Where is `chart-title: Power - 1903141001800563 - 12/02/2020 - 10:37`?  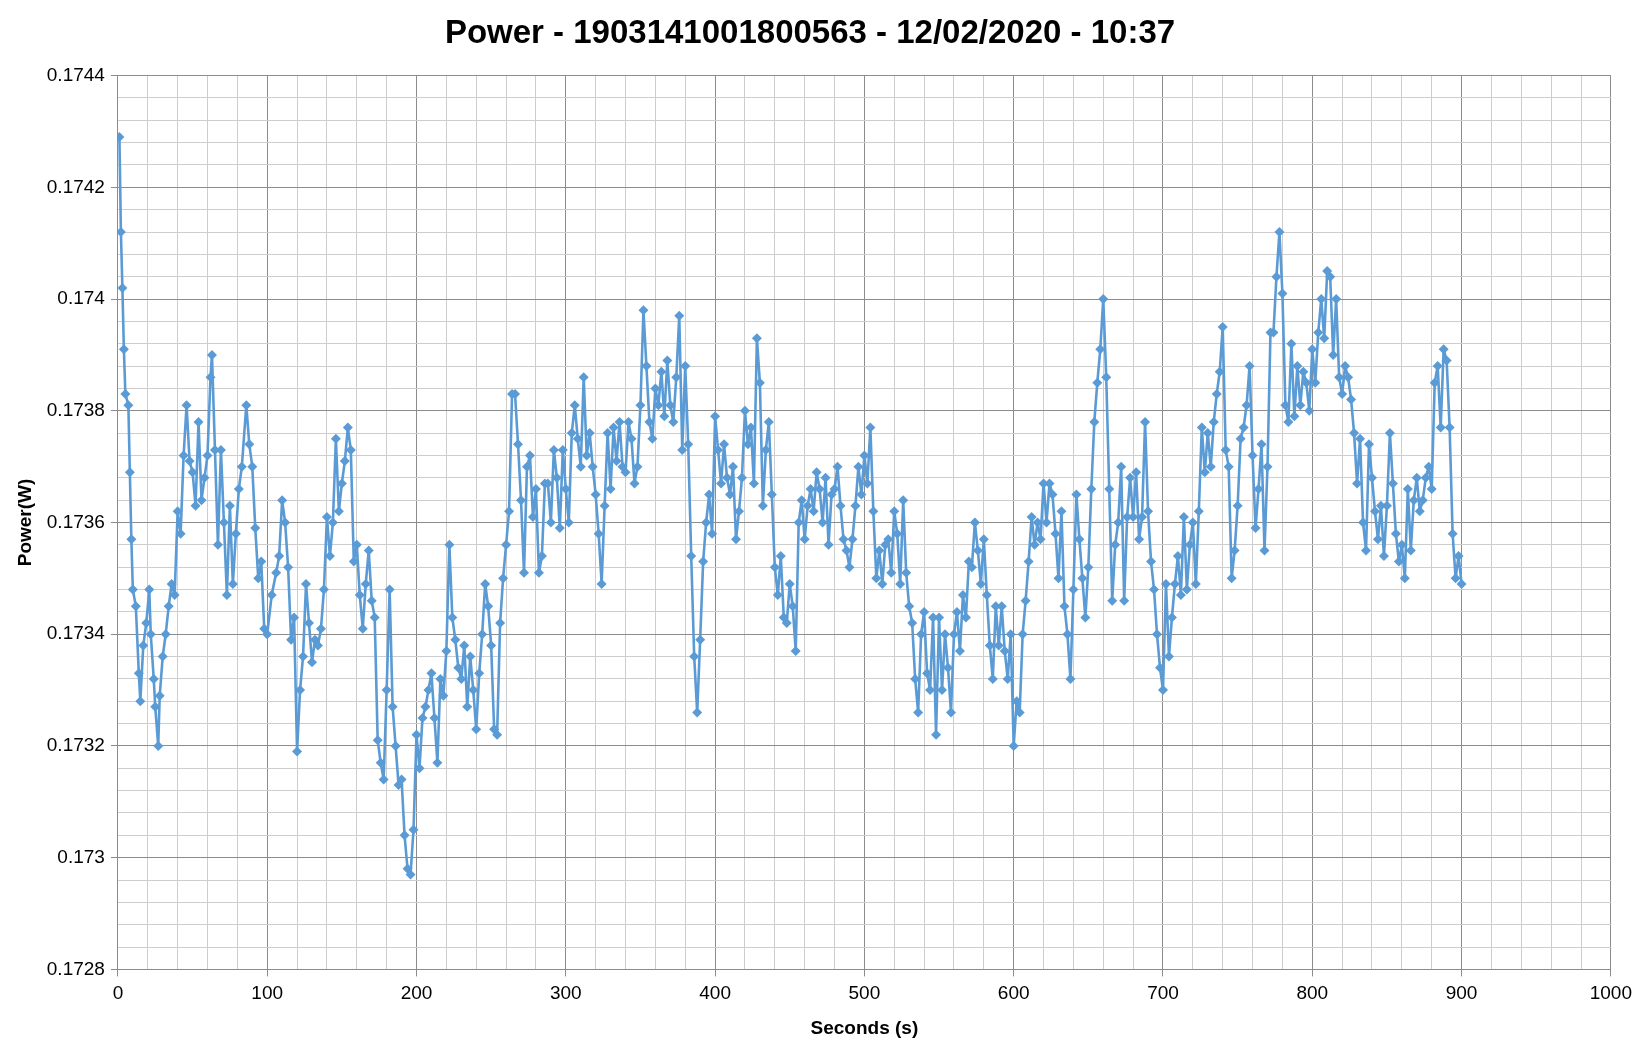
chart-title: Power - 1903141001800563 - 12/02/2020 - 10:37 is located at coordinates (810, 31).